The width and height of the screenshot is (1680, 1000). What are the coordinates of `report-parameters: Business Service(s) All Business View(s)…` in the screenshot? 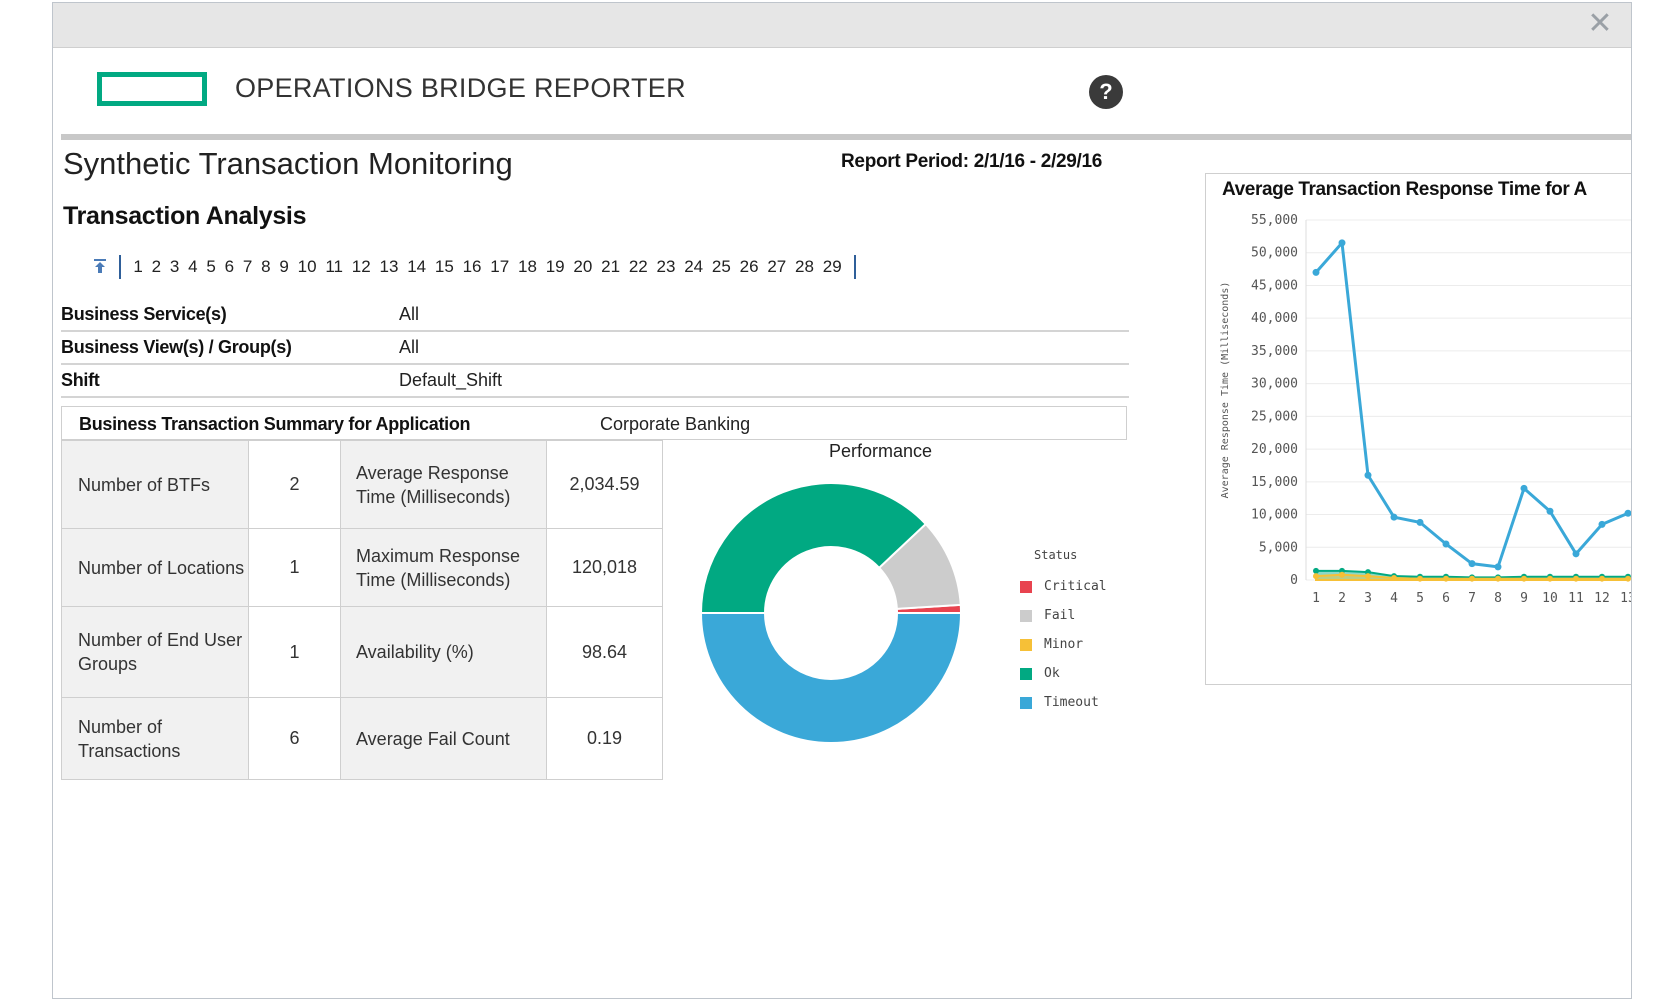 It's located at (595, 348).